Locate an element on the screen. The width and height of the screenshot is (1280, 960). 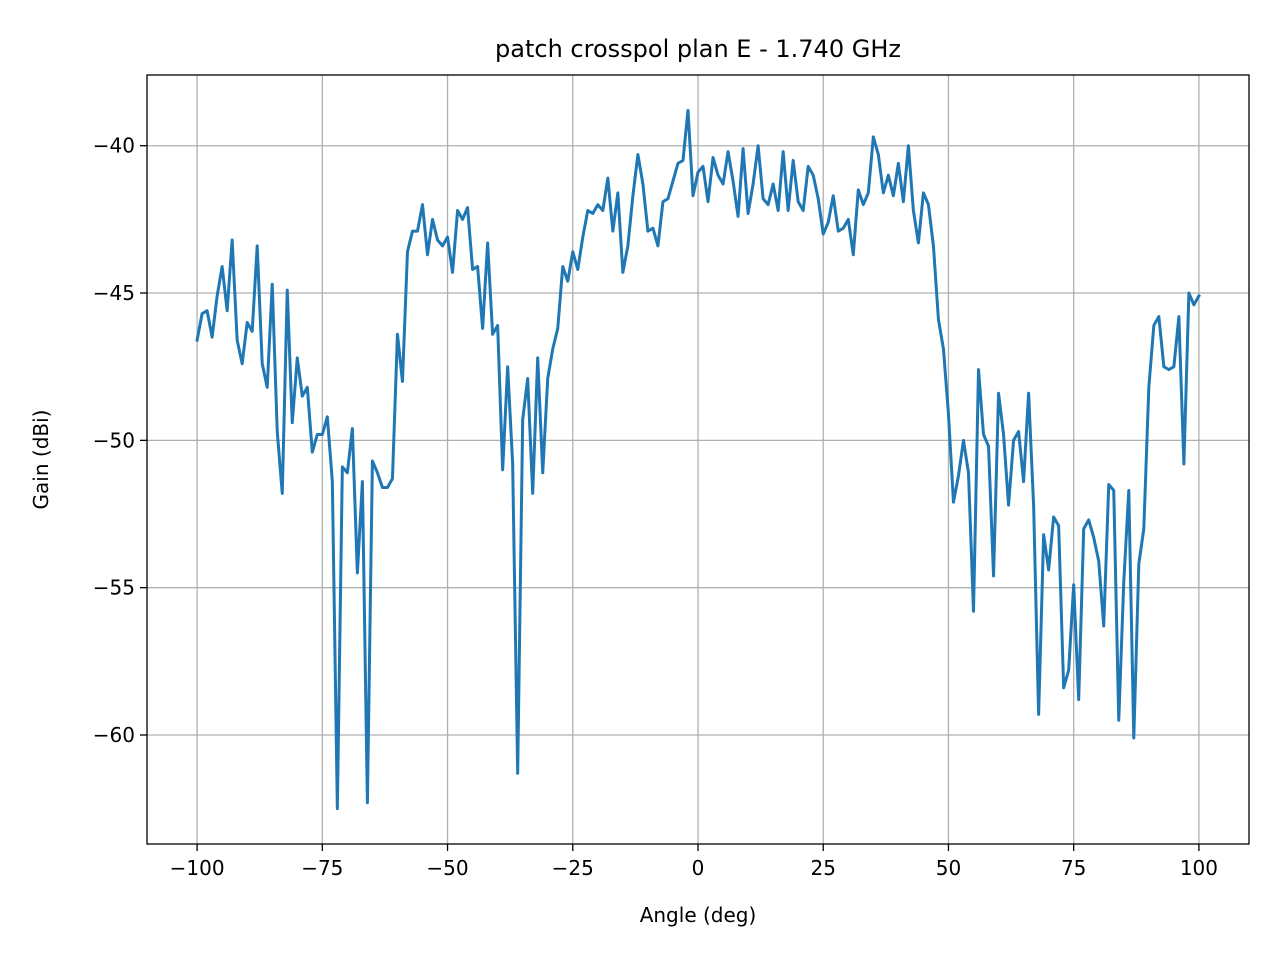
y-tick-label: −55 is located at coordinates (114, 588).